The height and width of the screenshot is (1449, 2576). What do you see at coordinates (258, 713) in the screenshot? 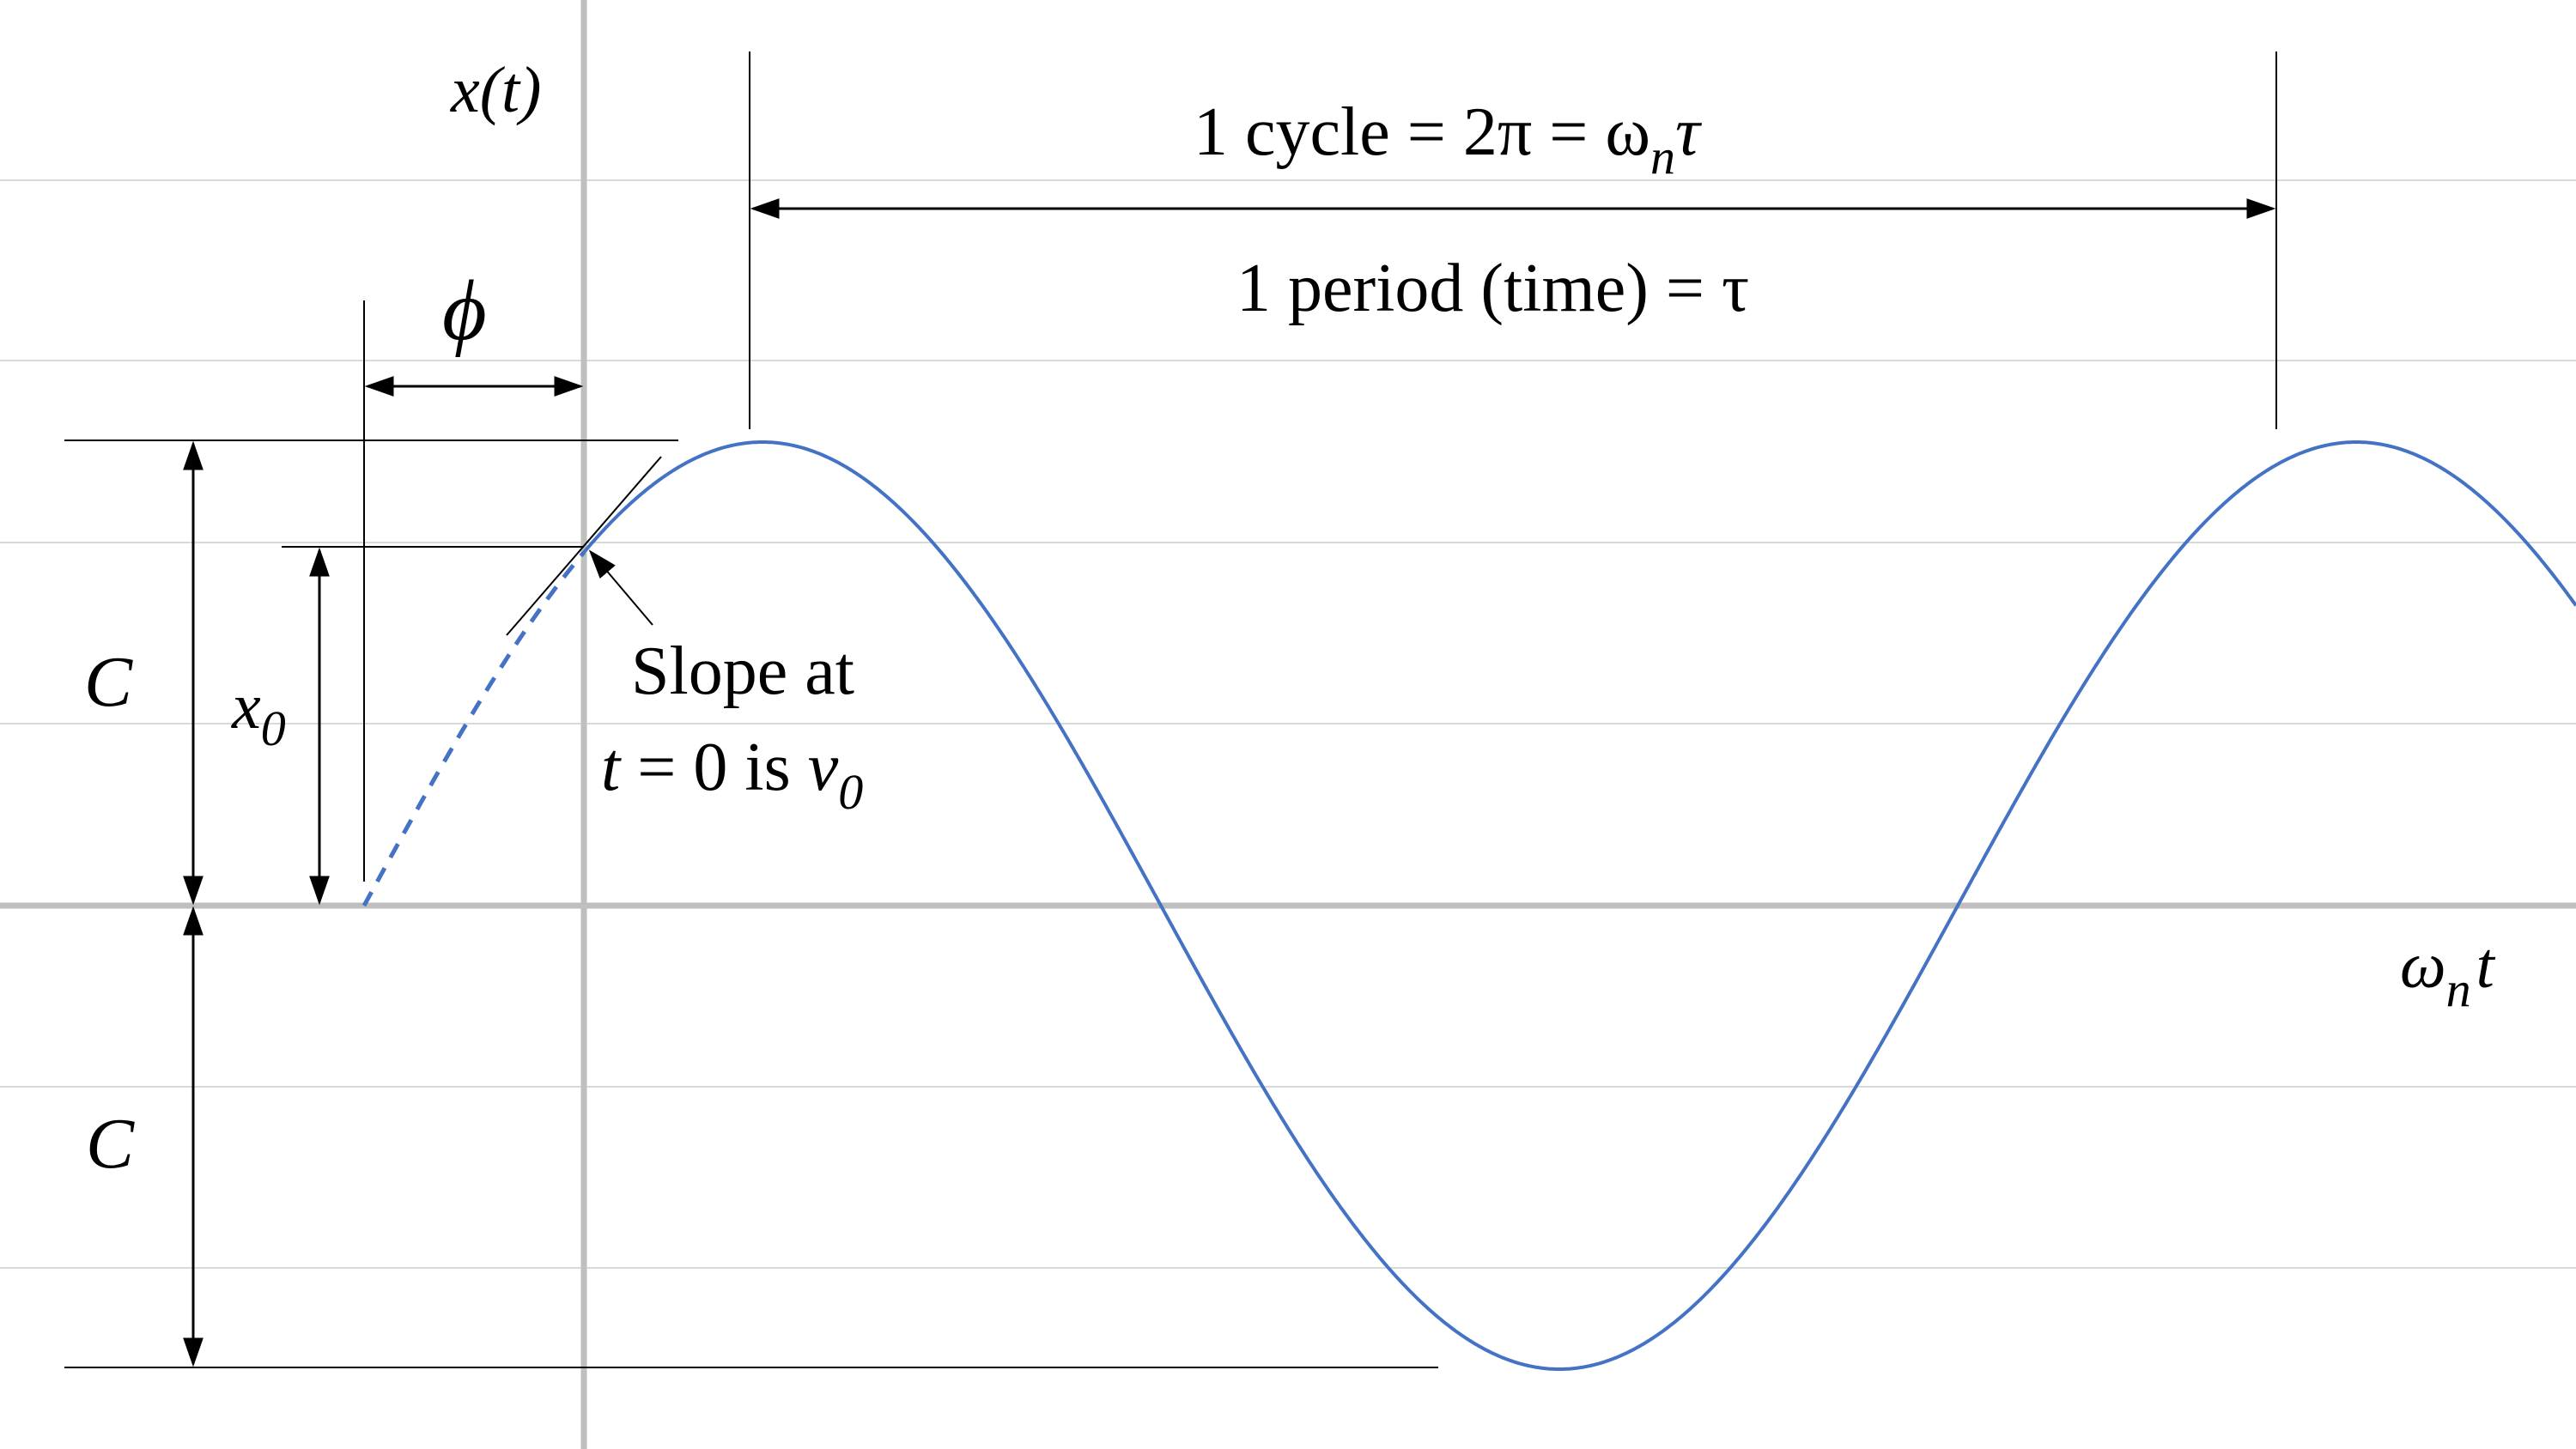
I see `x0-label: x0` at bounding box center [258, 713].